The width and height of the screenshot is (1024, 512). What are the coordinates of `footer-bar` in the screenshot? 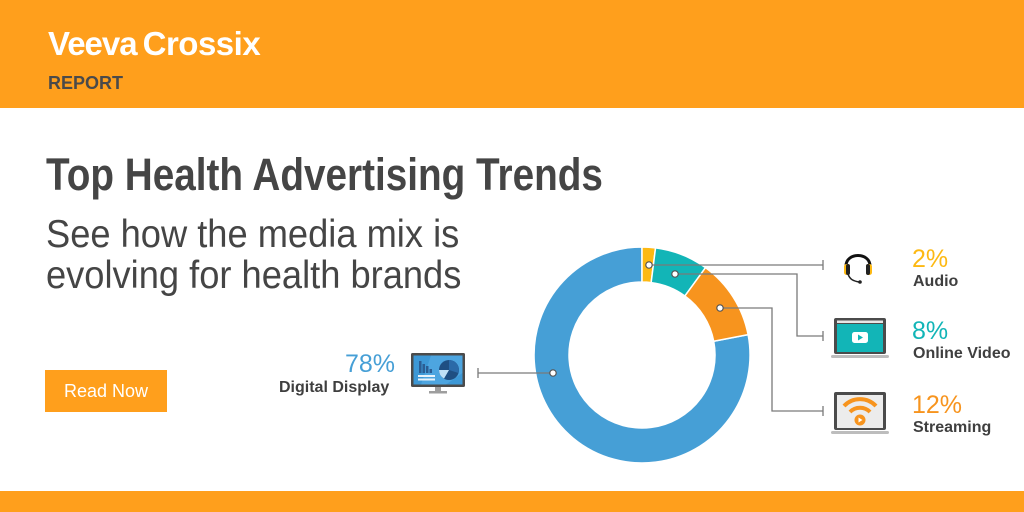 It's located at (512, 501).